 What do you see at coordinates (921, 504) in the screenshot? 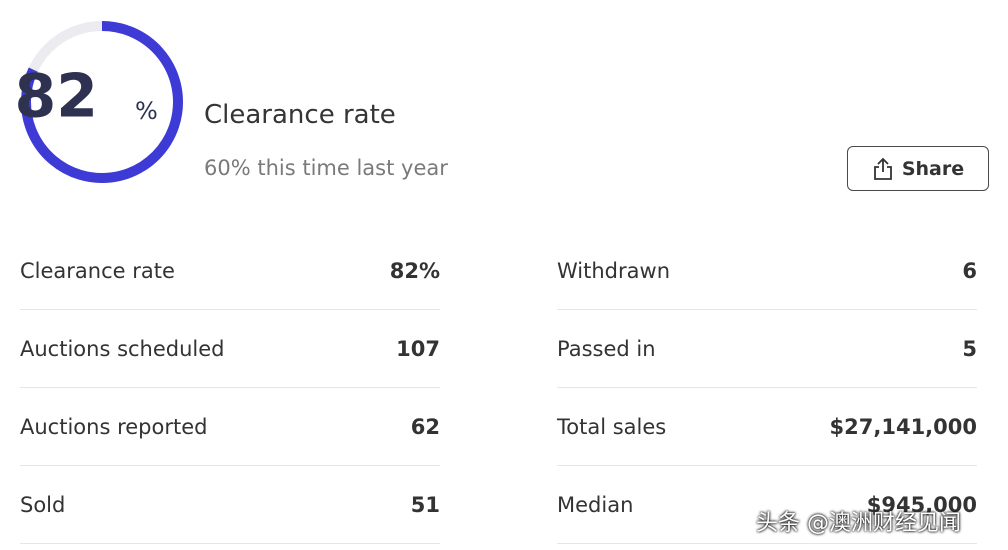
I see `stat-value: $945,000` at bounding box center [921, 504].